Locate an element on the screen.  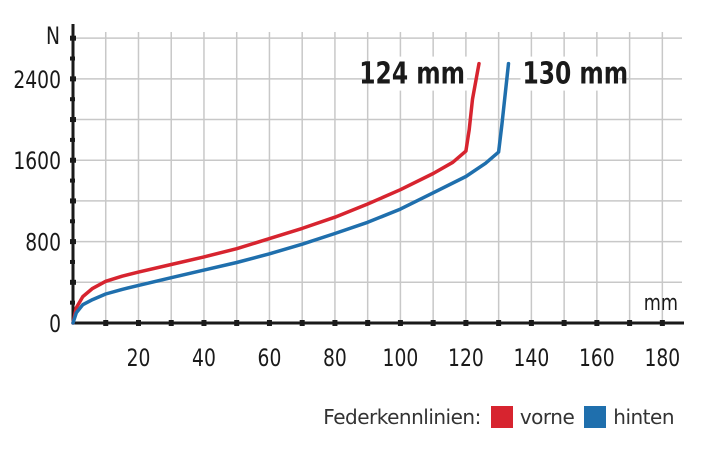
series-end-label-hinten: 130 mm is located at coordinates (575, 74).